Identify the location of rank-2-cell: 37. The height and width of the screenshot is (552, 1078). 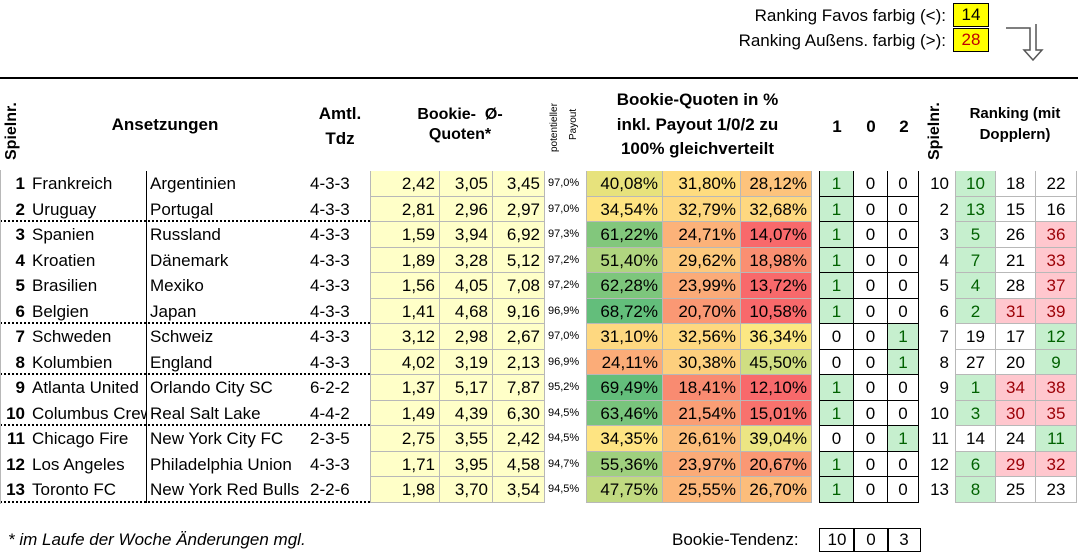
(1056, 286).